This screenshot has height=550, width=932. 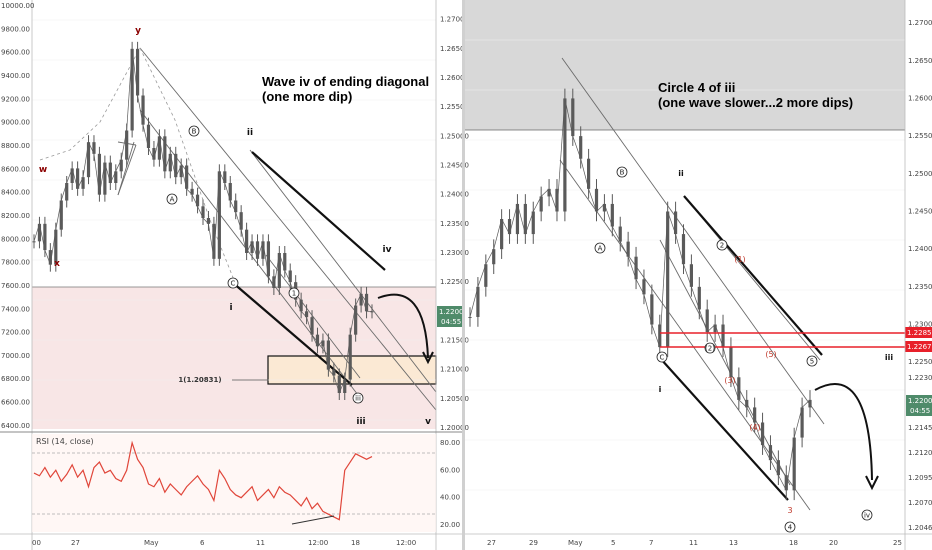 What do you see at coordinates (15, 263) in the screenshot?
I see `left-secondary-tick: 7800.00` at bounding box center [15, 263].